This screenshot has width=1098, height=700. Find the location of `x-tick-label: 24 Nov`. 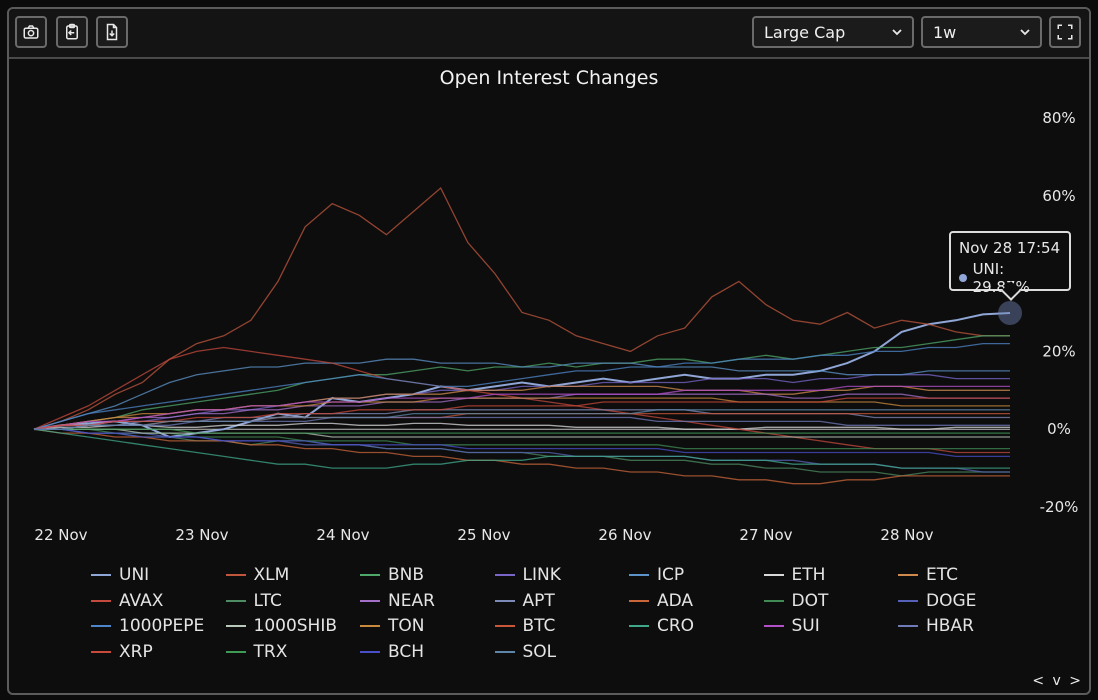

x-tick-label: 24 Nov is located at coordinates (342, 535).